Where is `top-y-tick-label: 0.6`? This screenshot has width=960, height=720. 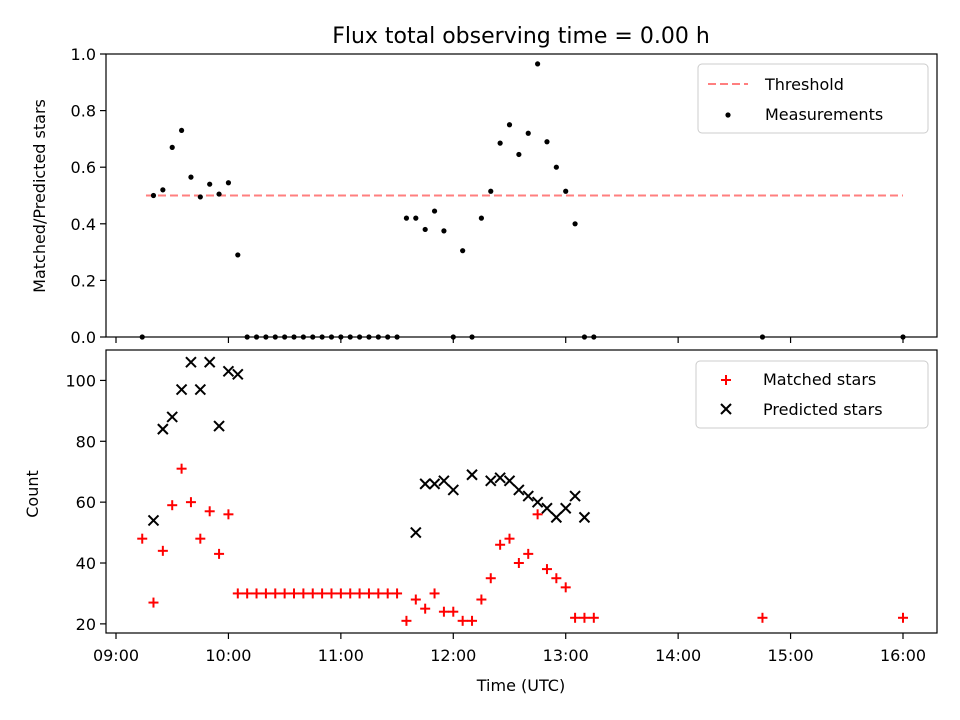
top-y-tick-label: 0.6 is located at coordinates (83, 167).